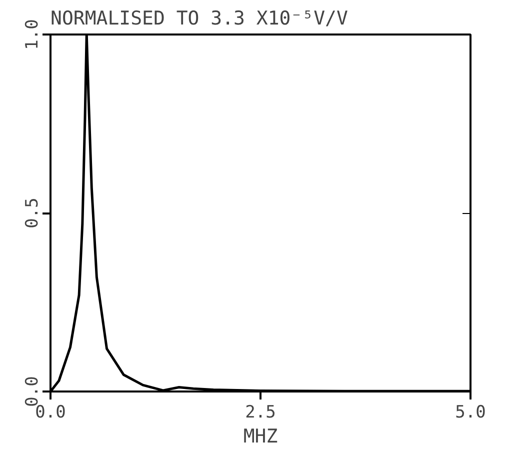  What do you see at coordinates (199, 19) in the screenshot?
I see `chart-title: NORMALISED TO 3.3 X10⁻⁵V/V` at bounding box center [199, 19].